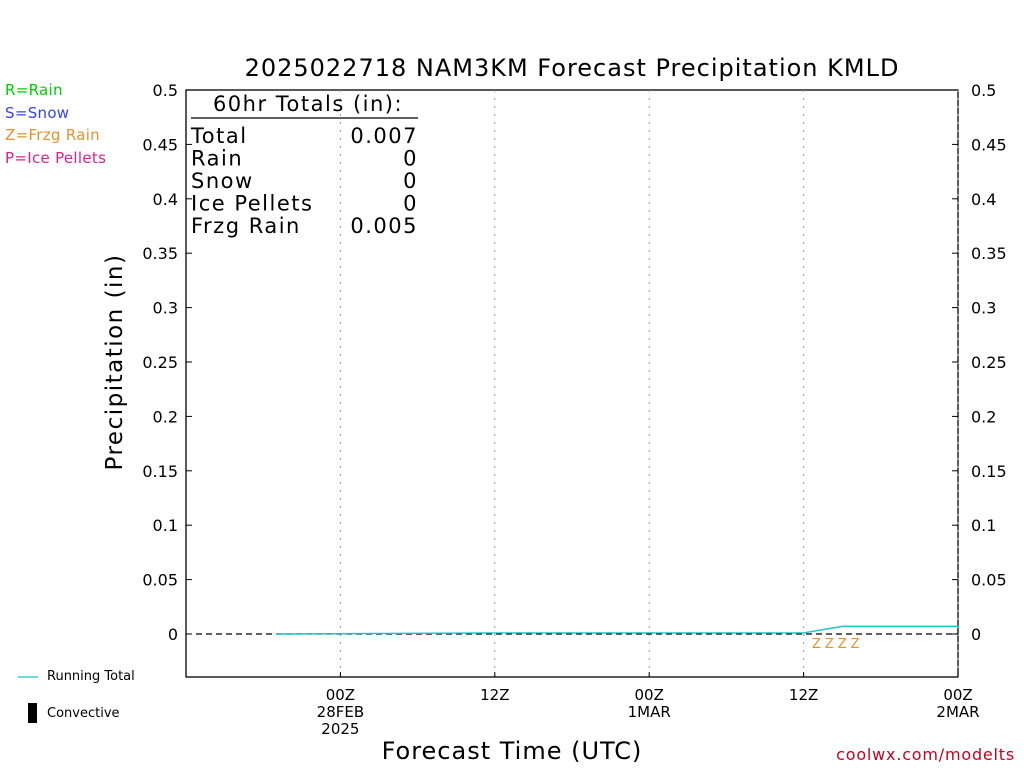  Describe the element at coordinates (173, 634) in the screenshot. I see `y-tick-label-left: 0` at that location.